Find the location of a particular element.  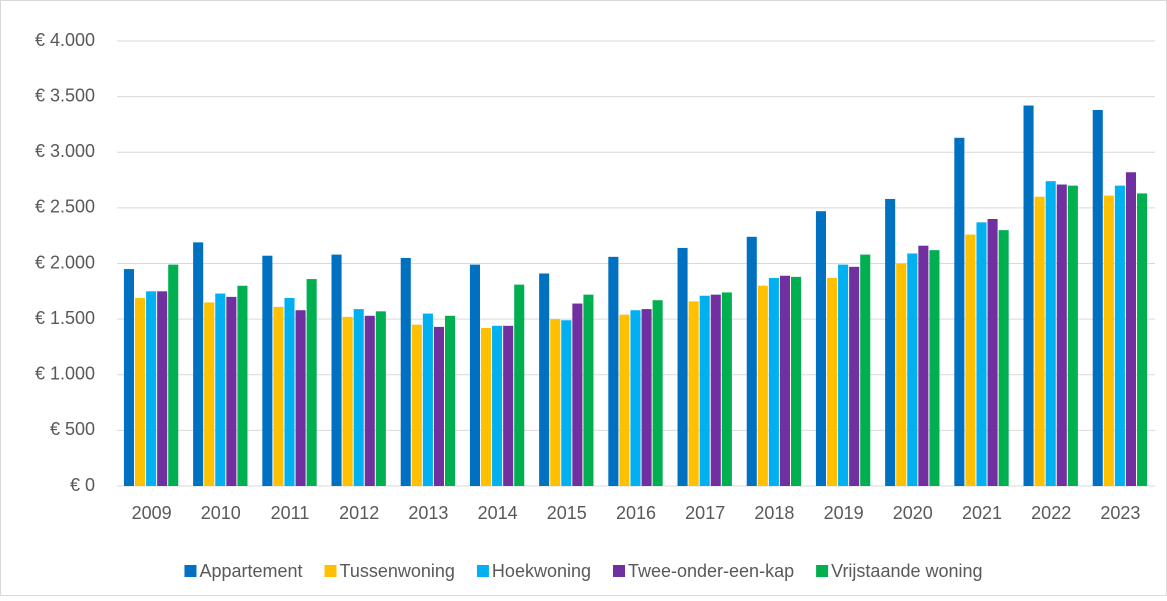

legend-label: Vrijstaande woning is located at coordinates (906, 571).